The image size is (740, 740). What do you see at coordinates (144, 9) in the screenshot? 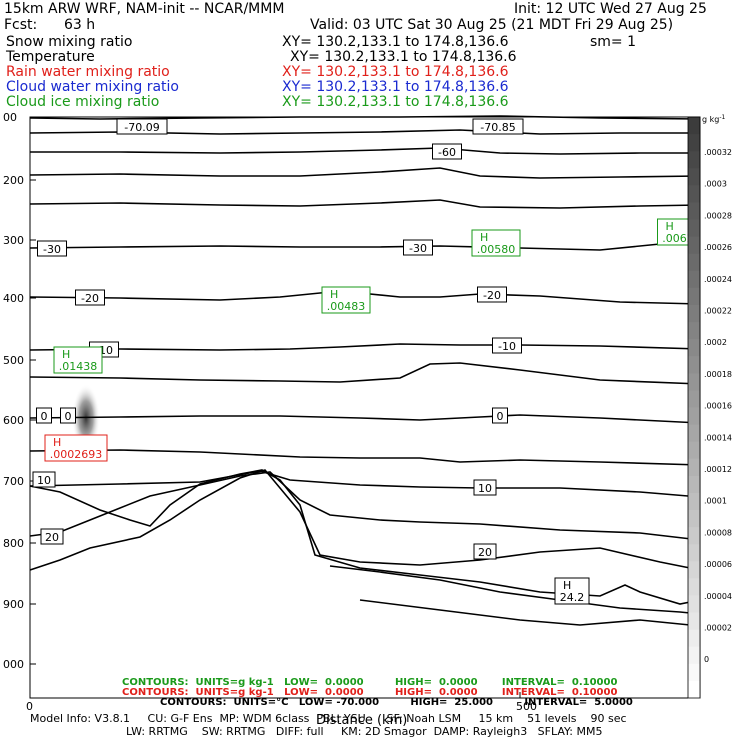
I see `model-title: 15km ARW WRF, NAM-init -- NCAR/MMM` at bounding box center [144, 9].